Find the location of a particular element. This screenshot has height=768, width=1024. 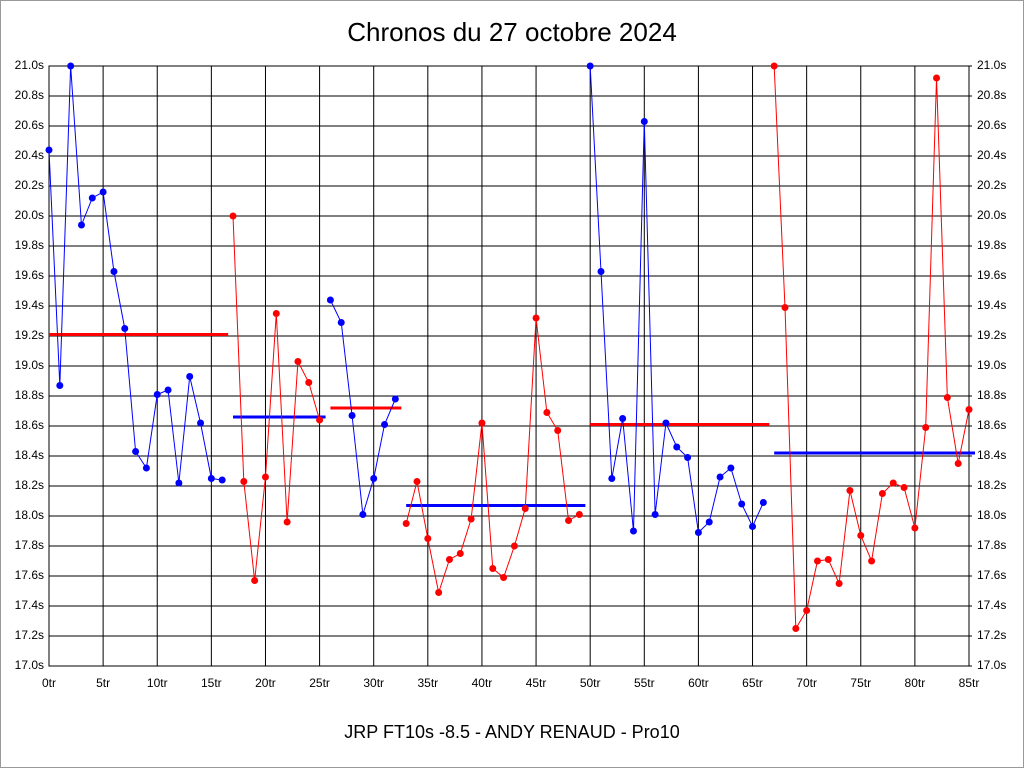

x-tick-label: 75tr is located at coordinates (860, 683).